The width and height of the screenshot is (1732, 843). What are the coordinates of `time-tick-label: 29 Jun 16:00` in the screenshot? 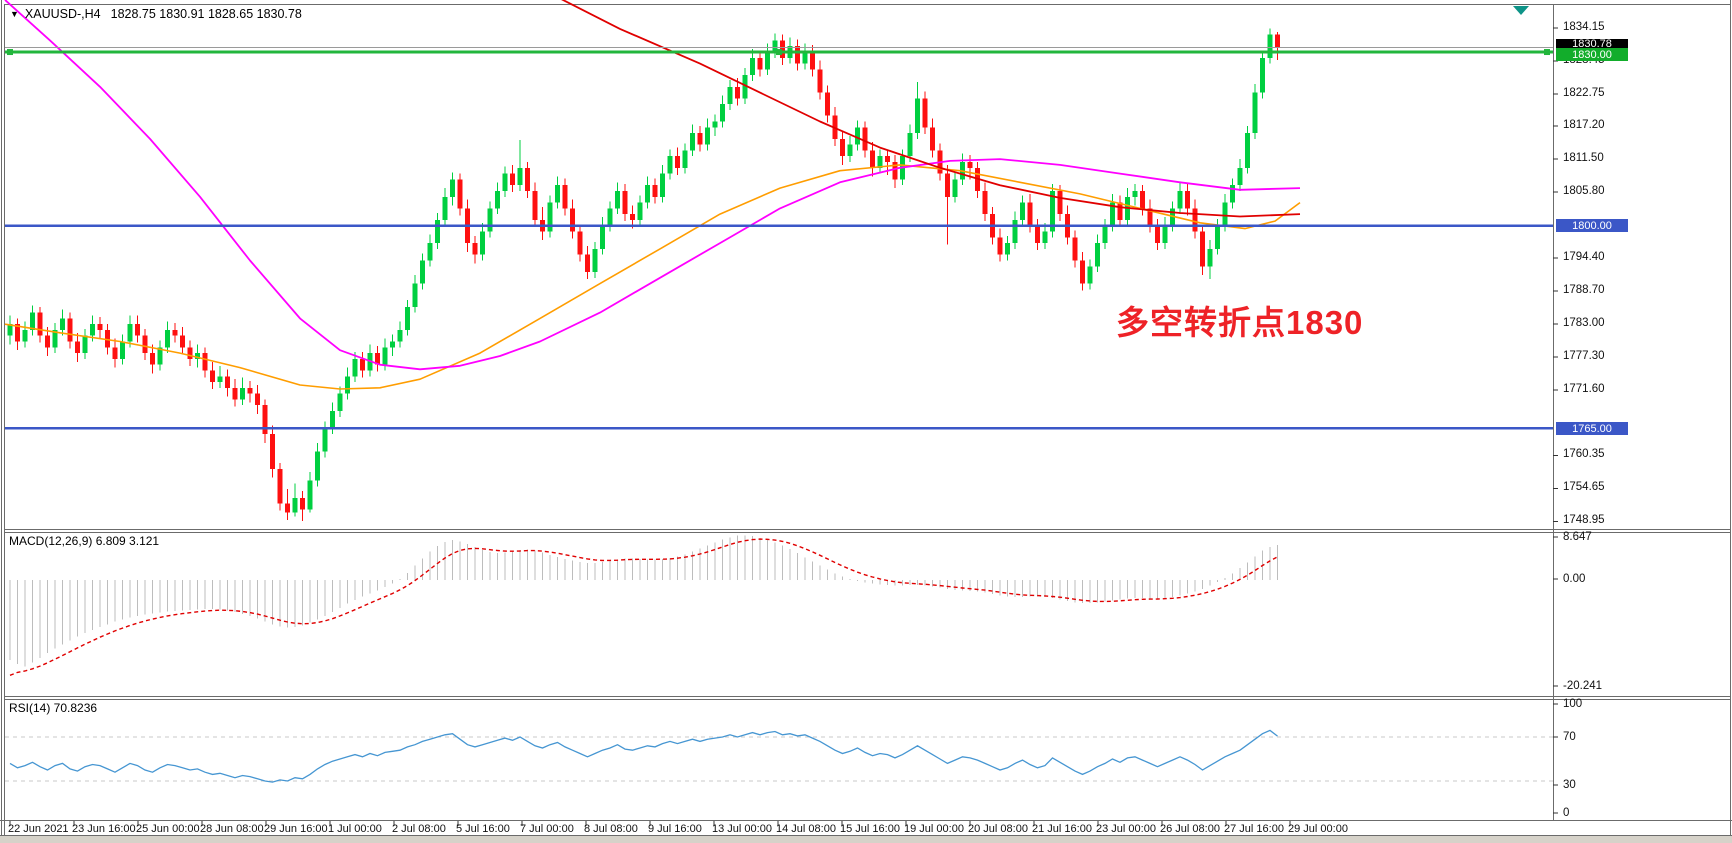 It's located at (296, 829).